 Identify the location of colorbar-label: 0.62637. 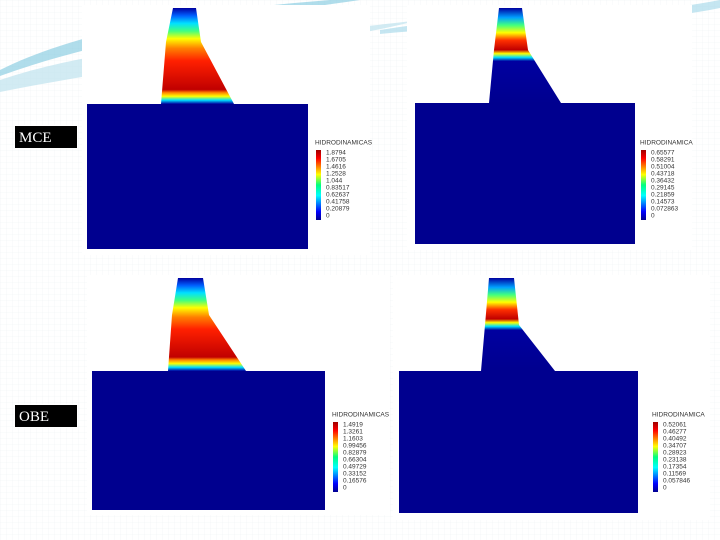
(338, 195).